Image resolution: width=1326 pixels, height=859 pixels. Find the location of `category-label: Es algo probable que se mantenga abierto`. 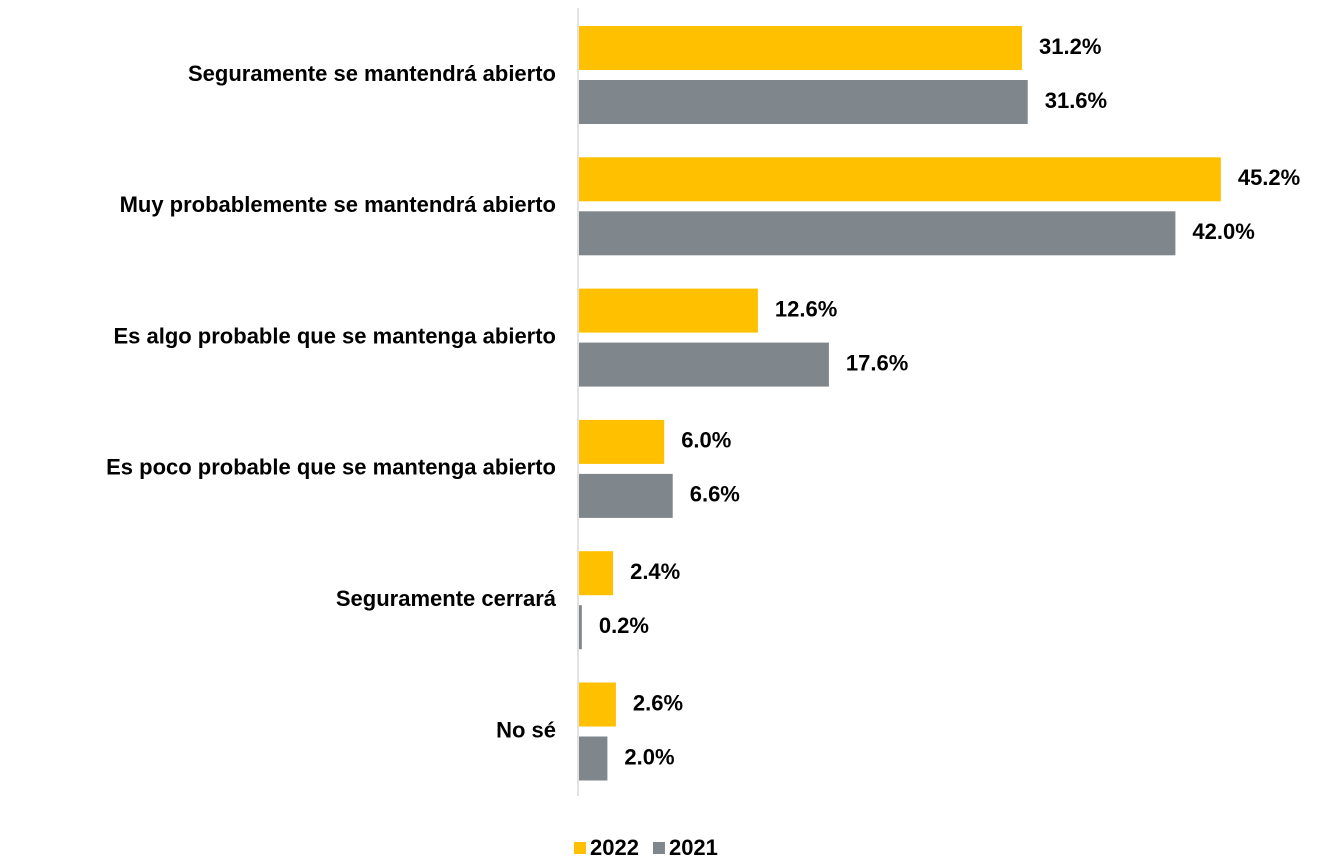

category-label: Es algo probable que se mantenga abierto is located at coordinates (334, 335).